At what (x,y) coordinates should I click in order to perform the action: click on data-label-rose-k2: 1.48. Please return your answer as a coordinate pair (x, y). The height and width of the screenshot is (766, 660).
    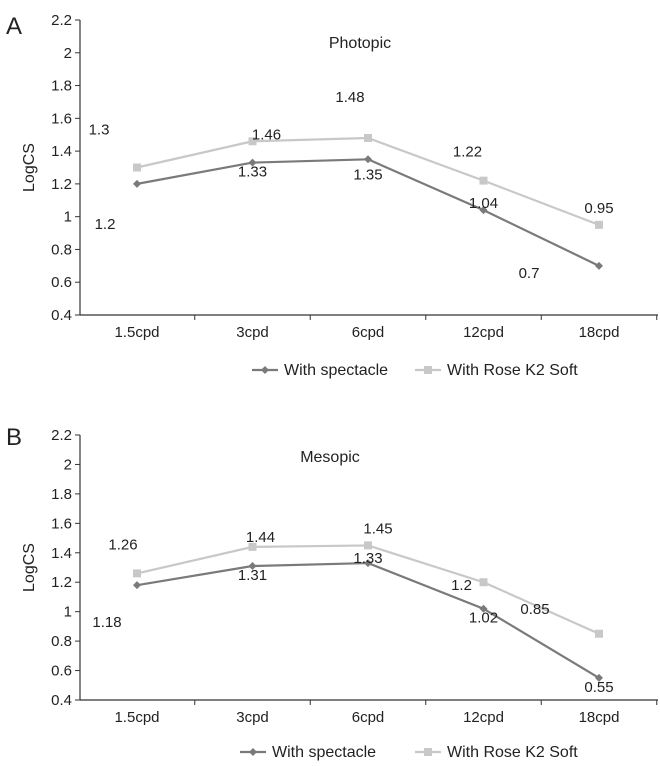
    Looking at the image, I should click on (349, 97).